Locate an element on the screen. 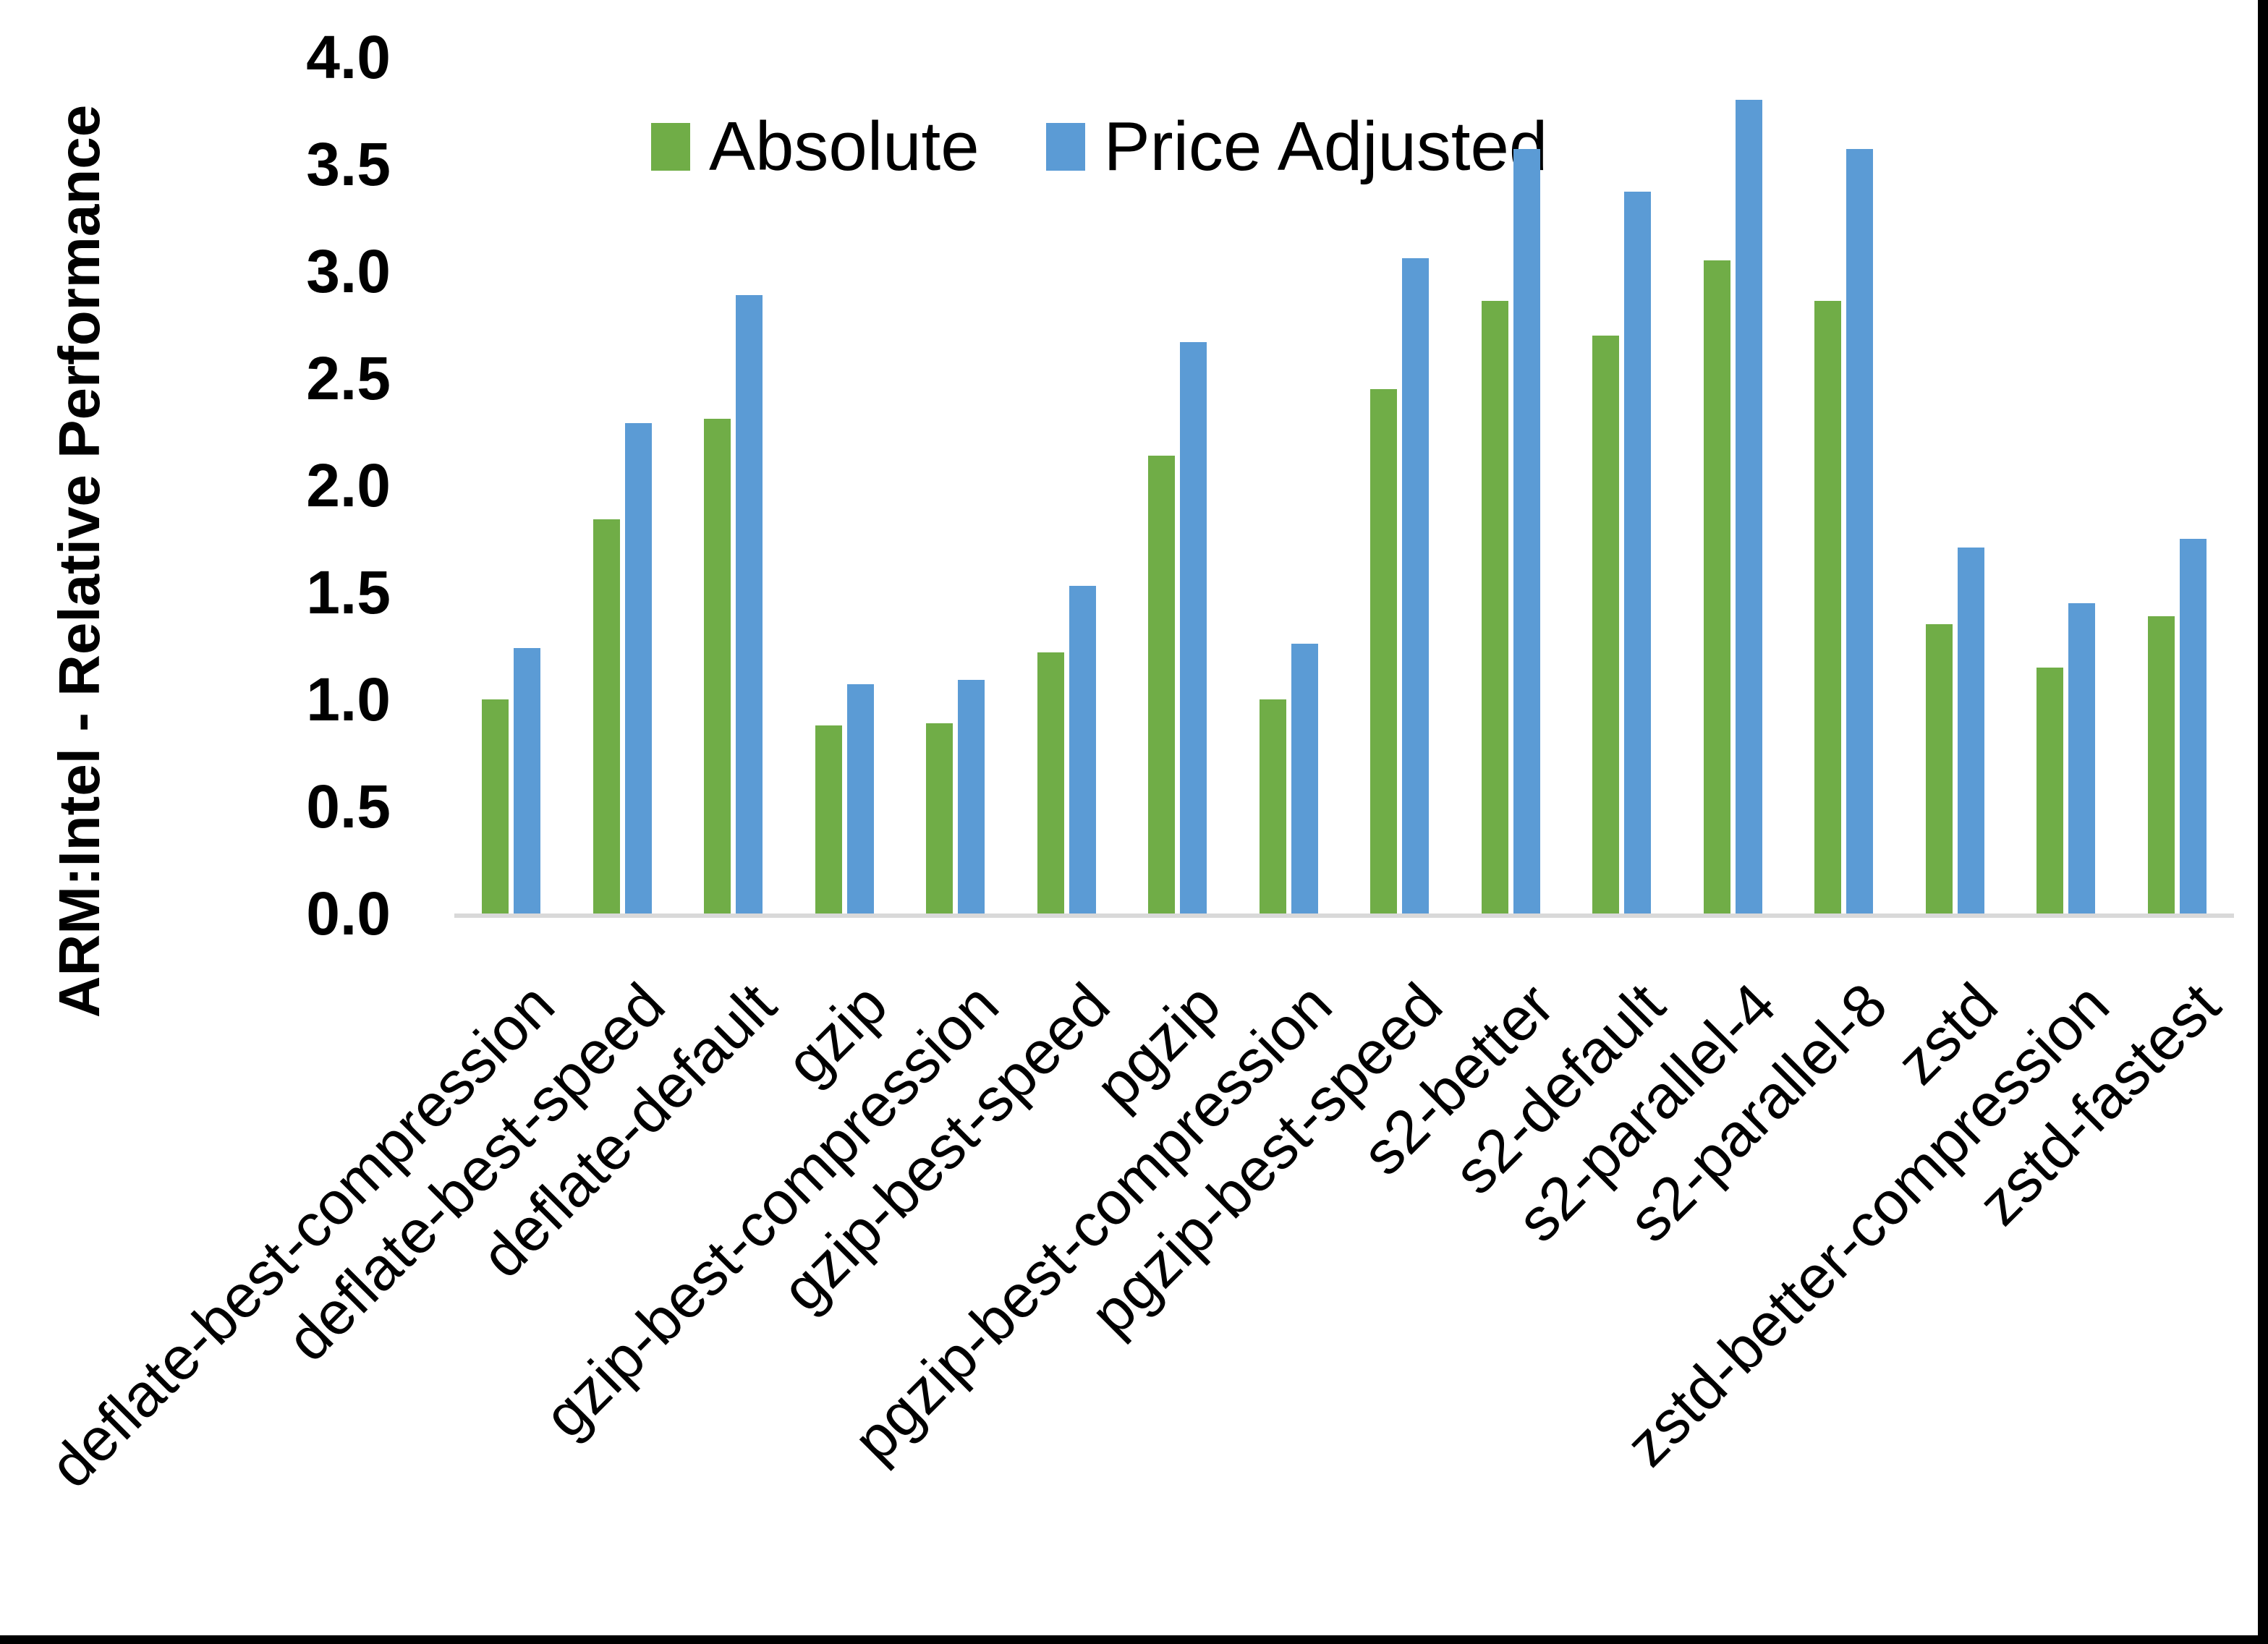  y-tick-label: 3.5 is located at coordinates (348, 164).